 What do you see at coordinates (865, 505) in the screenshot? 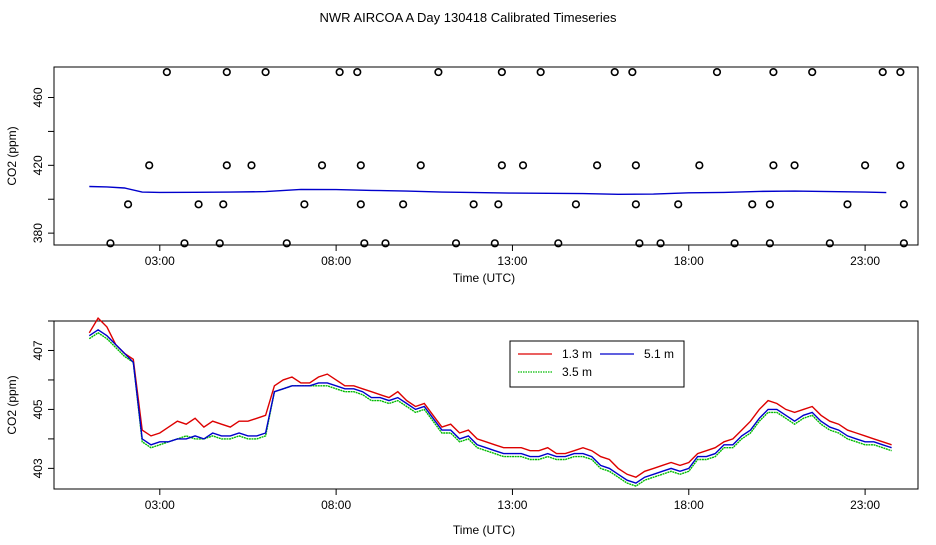
I see `bottom-x-tick-label: 23:00` at bounding box center [865, 505].